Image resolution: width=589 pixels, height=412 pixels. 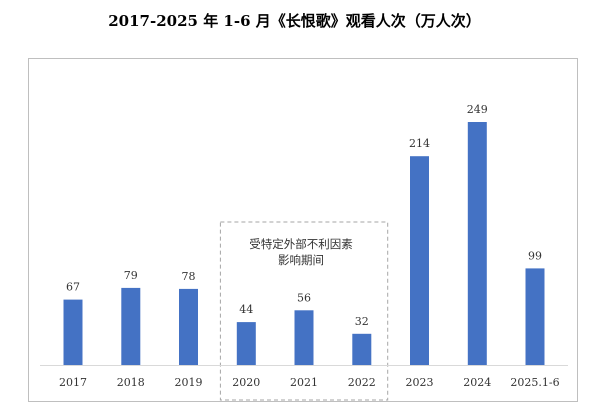 I want to click on x-tick-label-2022: 2022, so click(x=362, y=382).